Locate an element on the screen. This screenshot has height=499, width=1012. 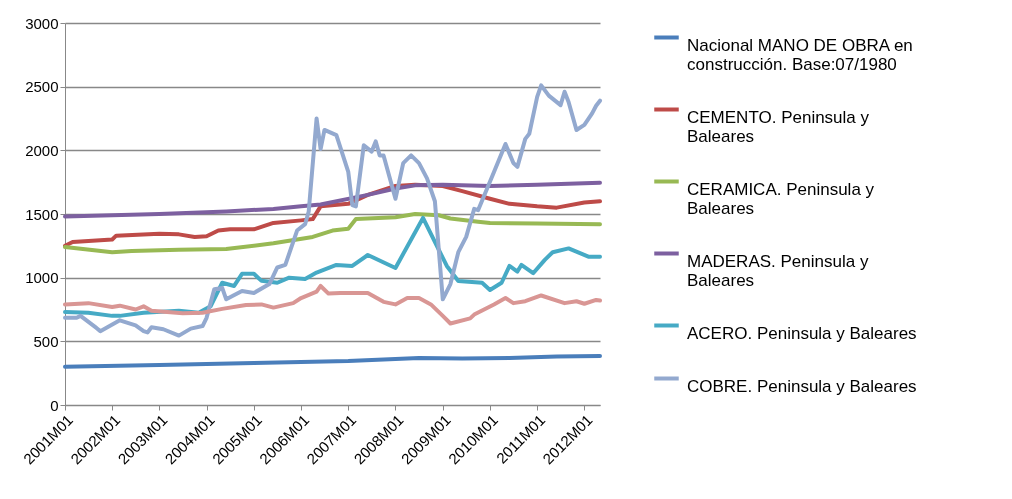
y-tick-label: 2000 is located at coordinates (42, 150).